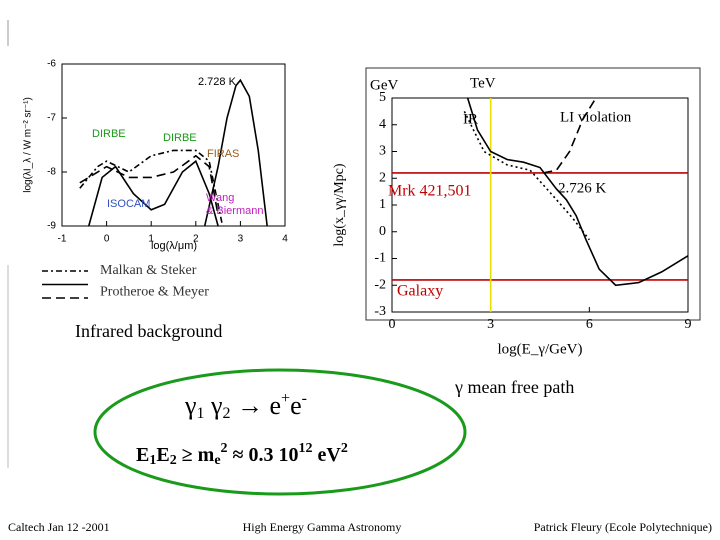  What do you see at coordinates (589, 324) in the screenshot?
I see `x-tick-label: 6` at bounding box center [589, 324].